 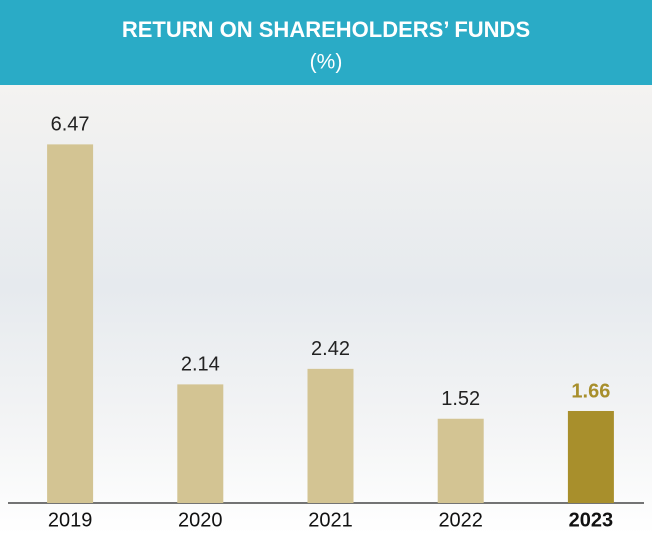 What do you see at coordinates (200, 365) in the screenshot?
I see `data-label: 2.14` at bounding box center [200, 365].